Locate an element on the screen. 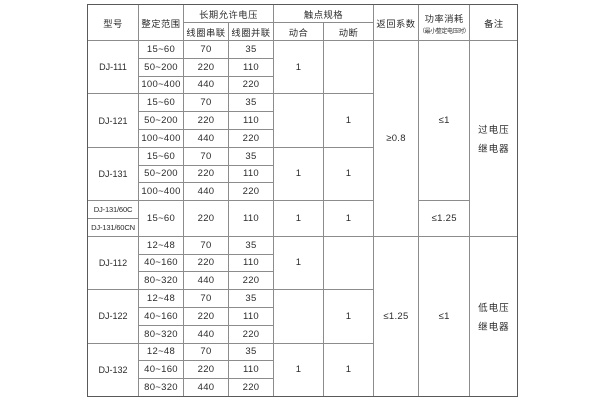 The width and height of the screenshot is (600, 400). power-cell-top: ≤1 is located at coordinates (444, 120).